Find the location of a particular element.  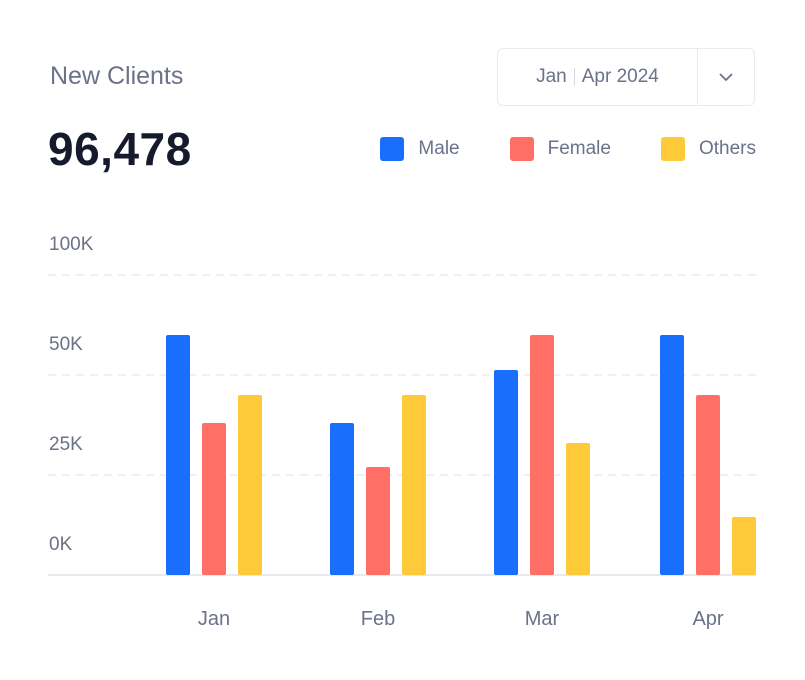

bar-male-jan is located at coordinates (178, 455).